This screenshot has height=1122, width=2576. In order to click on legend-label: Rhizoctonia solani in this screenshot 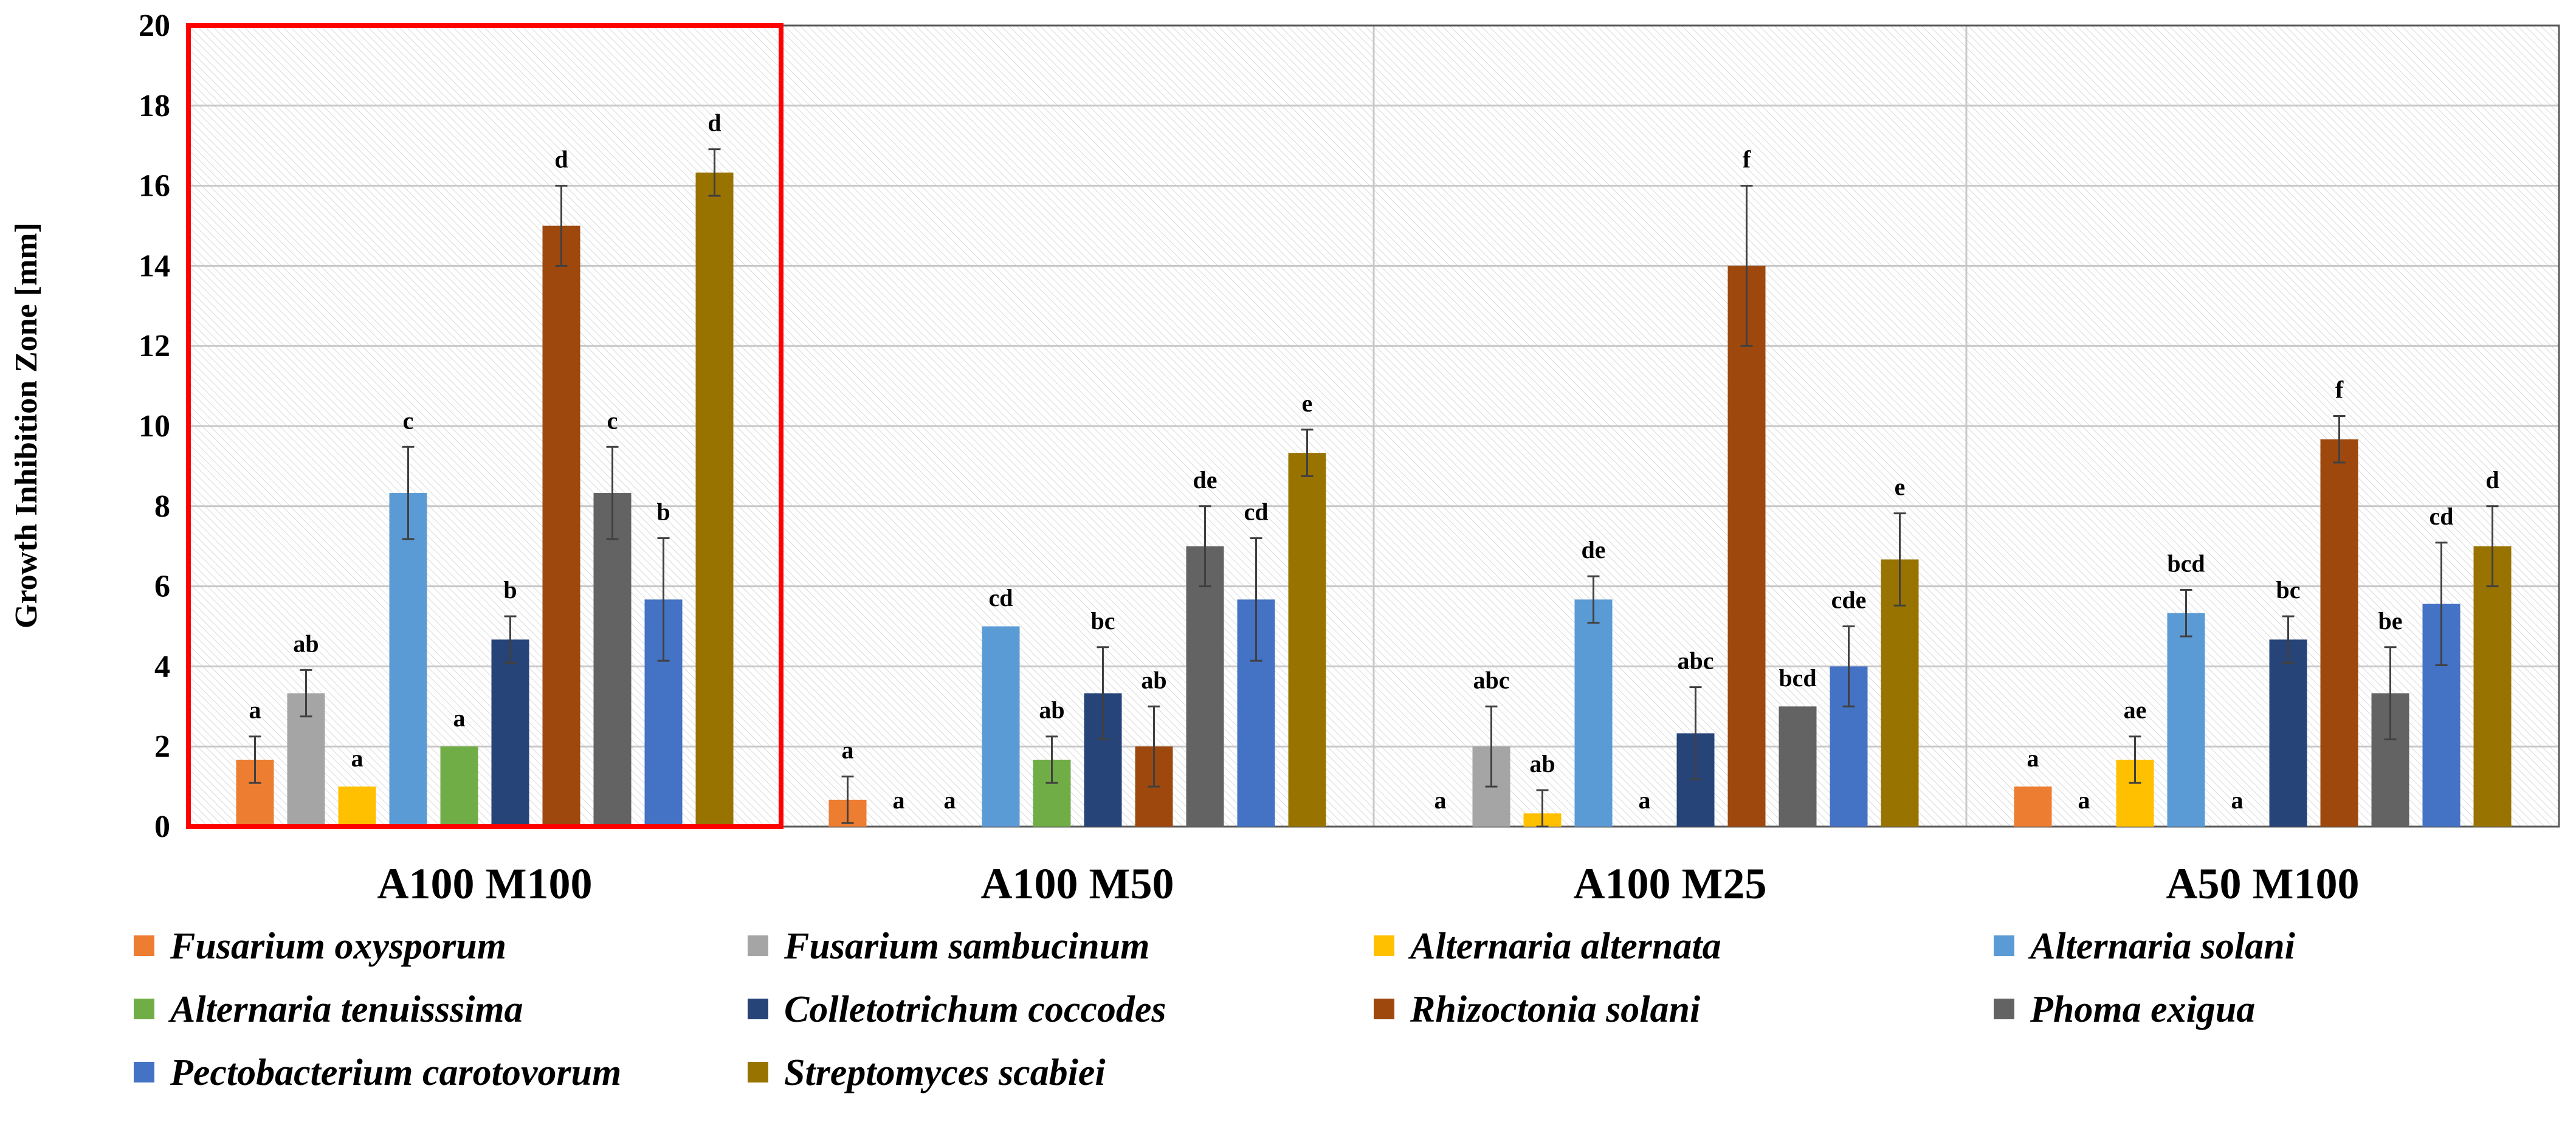, I will do `click(1555, 1009)`.